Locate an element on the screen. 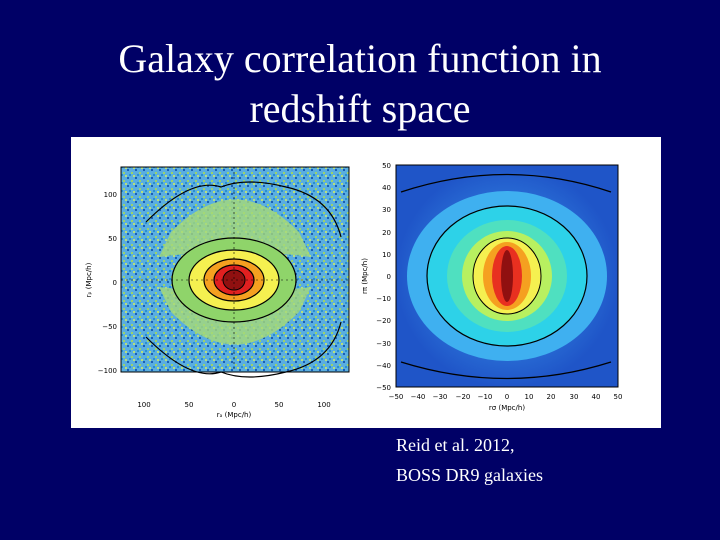 This screenshot has width=720, height=540. right-y-label: rπ (Mpc/h) is located at coordinates (365, 276).